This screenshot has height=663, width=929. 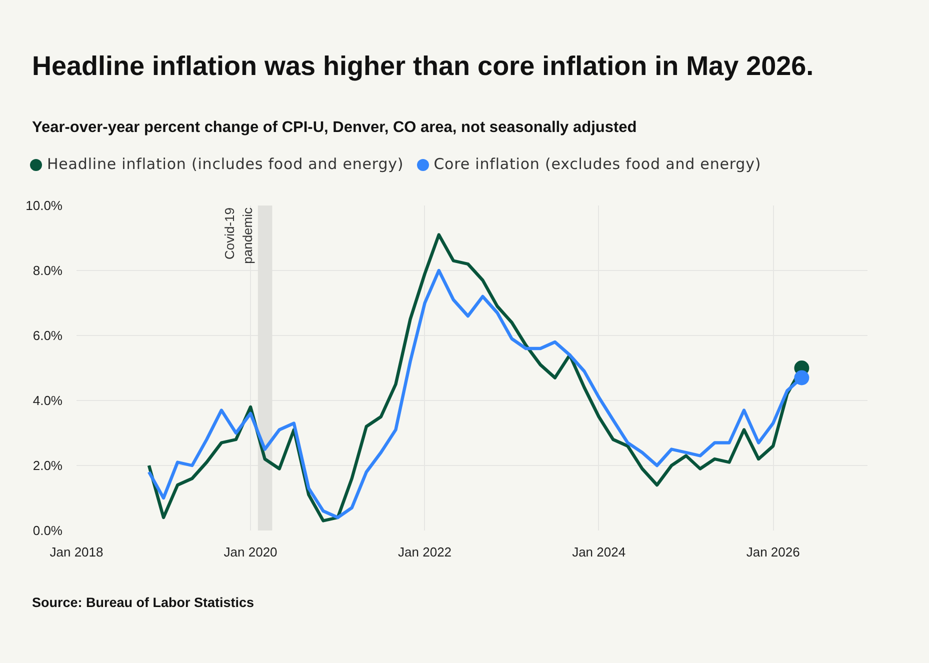 What do you see at coordinates (225, 165) in the screenshot?
I see `legend-label: Headline inflation (includes food and energy)` at bounding box center [225, 165].